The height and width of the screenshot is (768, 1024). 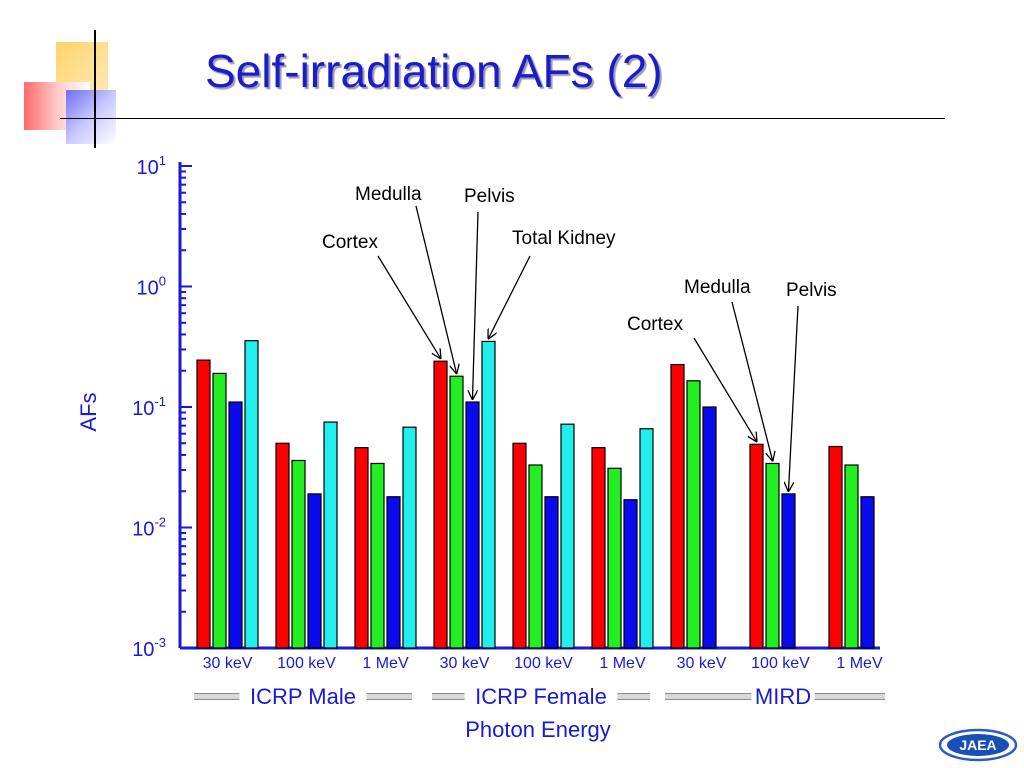 I want to click on y-tick-label: 10¹, so click(x=151, y=166).